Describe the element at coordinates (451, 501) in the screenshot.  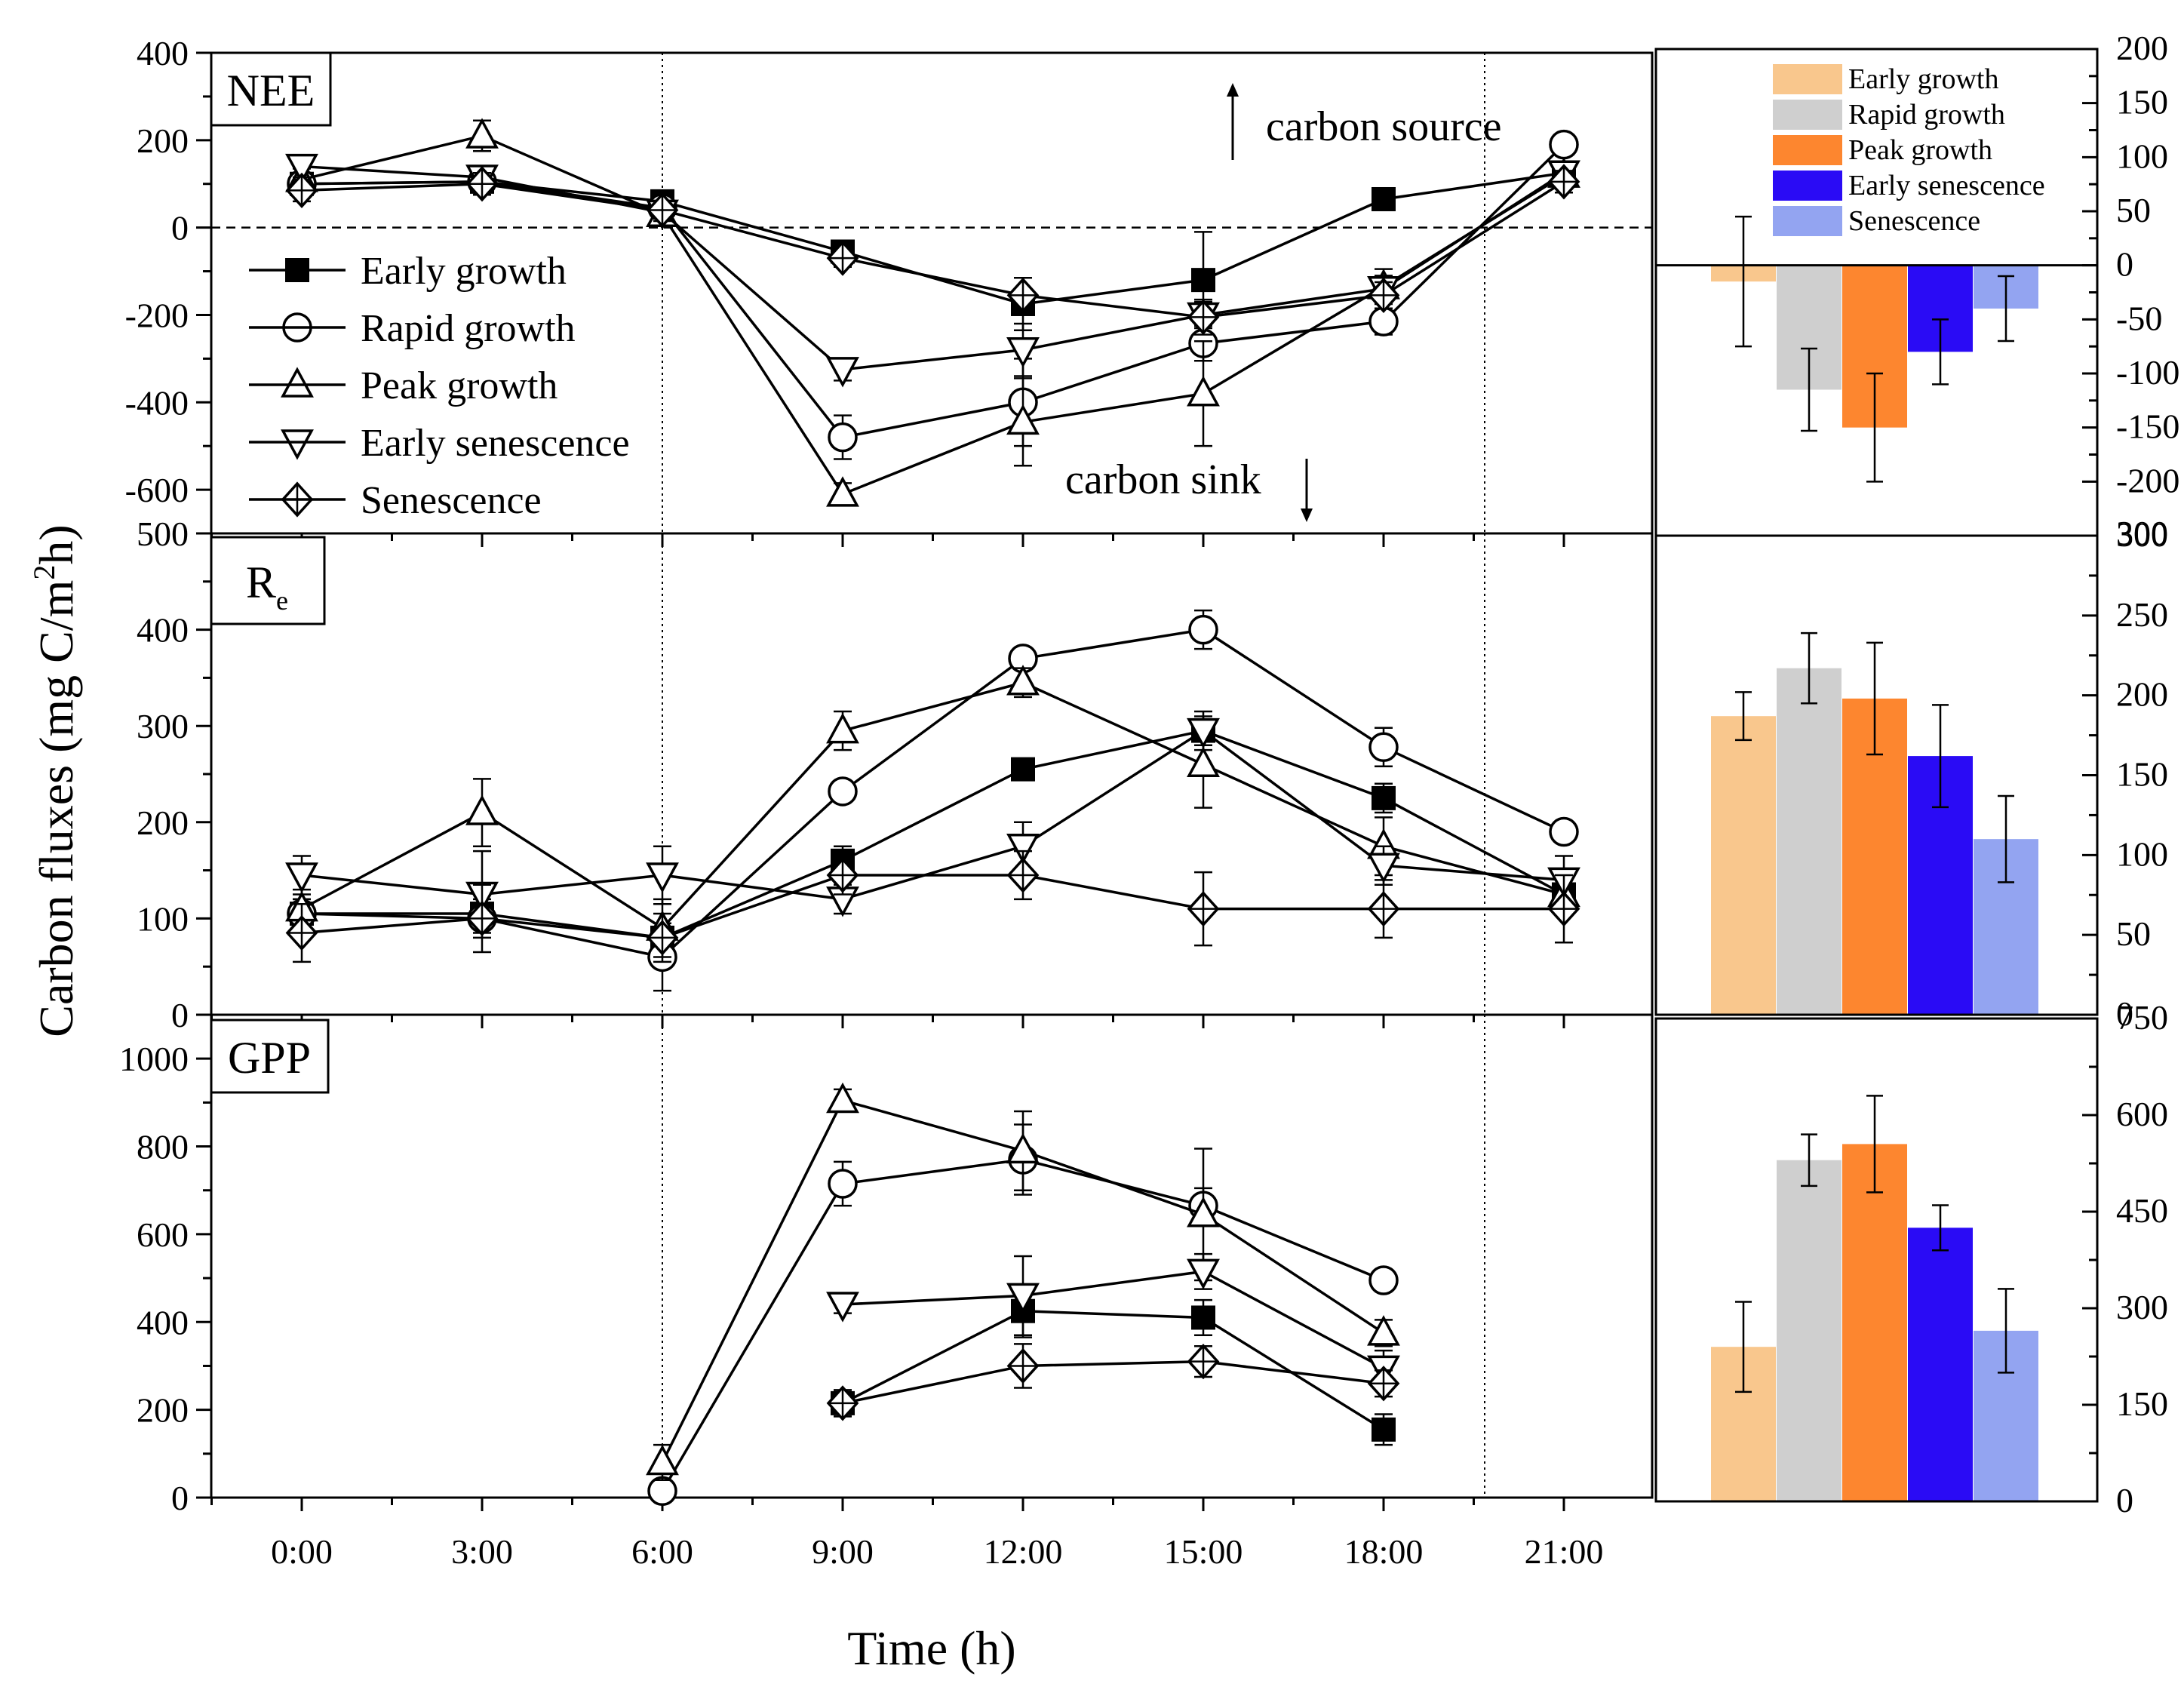
I see `legend-label-senescence: Senescence` at that location.